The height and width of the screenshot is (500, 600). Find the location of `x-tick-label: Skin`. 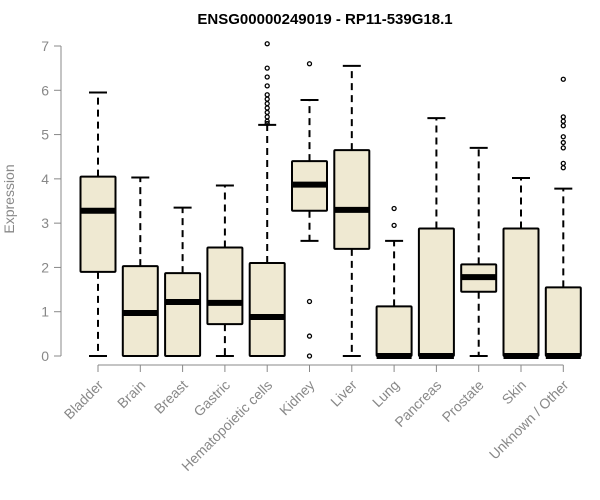

x-tick-label: Skin is located at coordinates (514, 392).